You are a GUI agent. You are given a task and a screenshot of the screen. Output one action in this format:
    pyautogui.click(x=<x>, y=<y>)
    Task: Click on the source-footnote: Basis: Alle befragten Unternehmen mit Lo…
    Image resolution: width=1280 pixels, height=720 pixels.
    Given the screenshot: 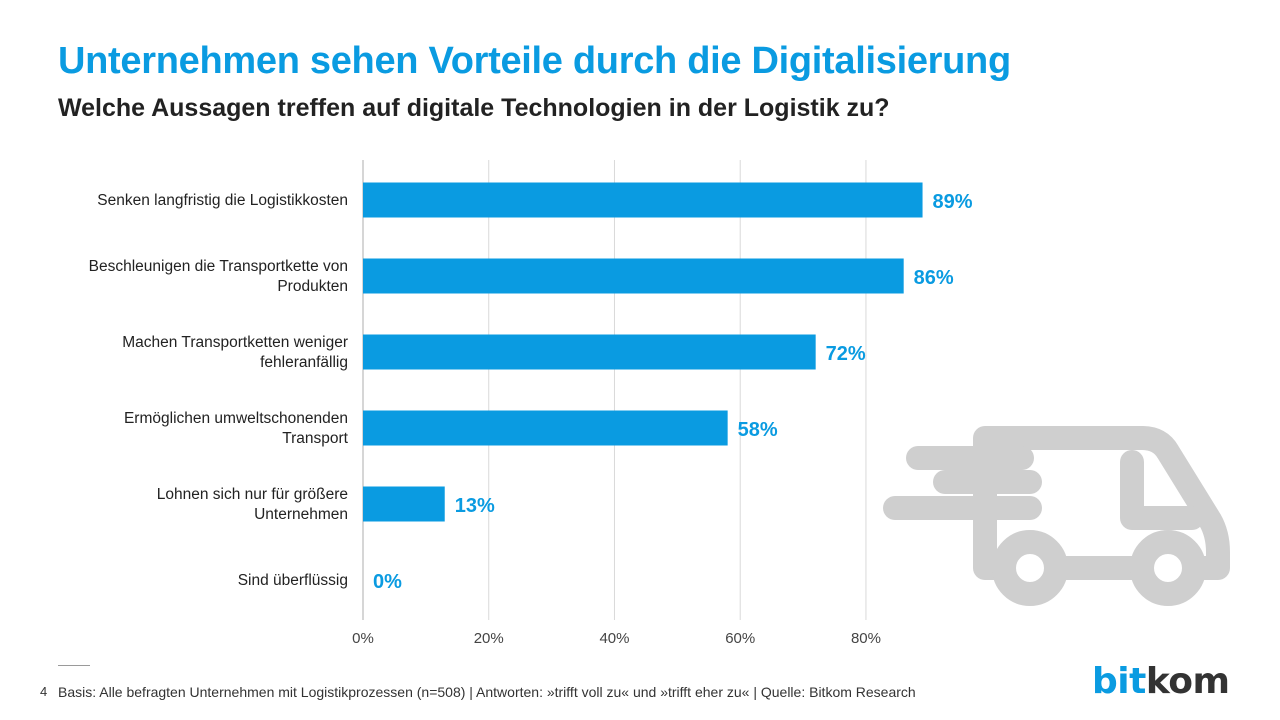 What is the action you would take?
    pyautogui.click(x=487, y=692)
    